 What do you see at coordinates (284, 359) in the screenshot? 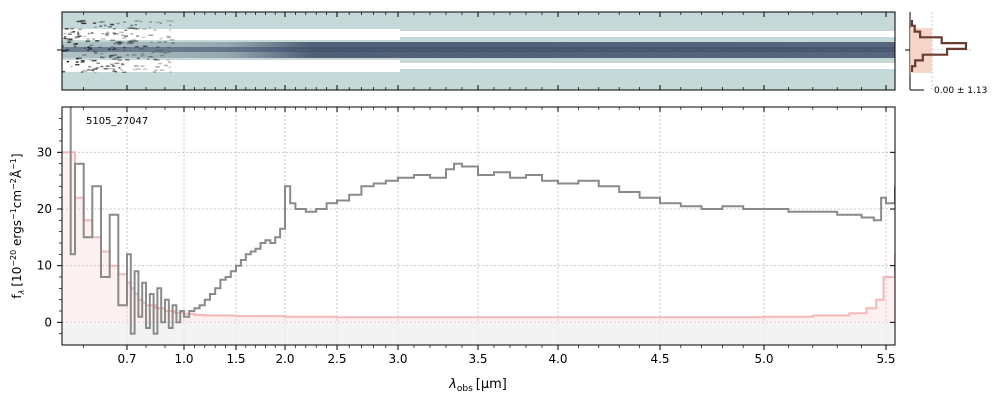
I see `x-tick-label: 2.0` at bounding box center [284, 359].